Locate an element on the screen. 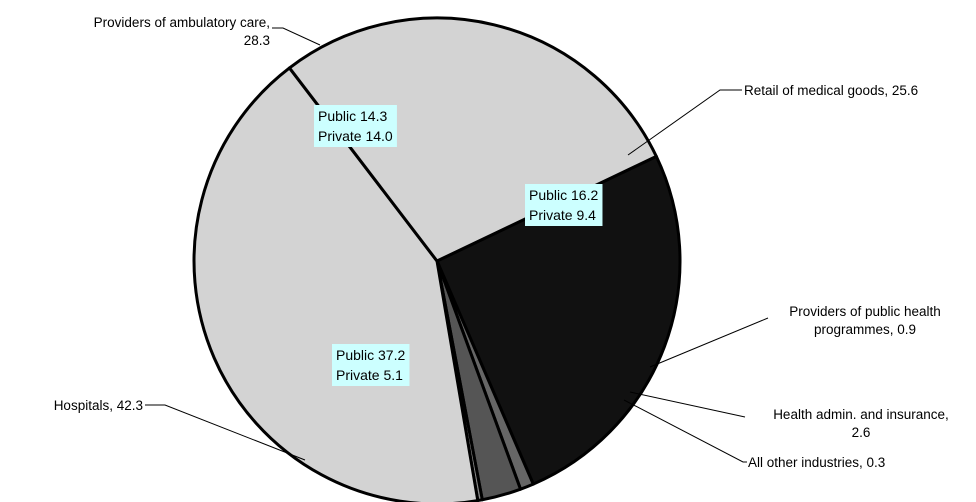 The height and width of the screenshot is (502, 976). slice-label-line: 28.3 is located at coordinates (257, 40).